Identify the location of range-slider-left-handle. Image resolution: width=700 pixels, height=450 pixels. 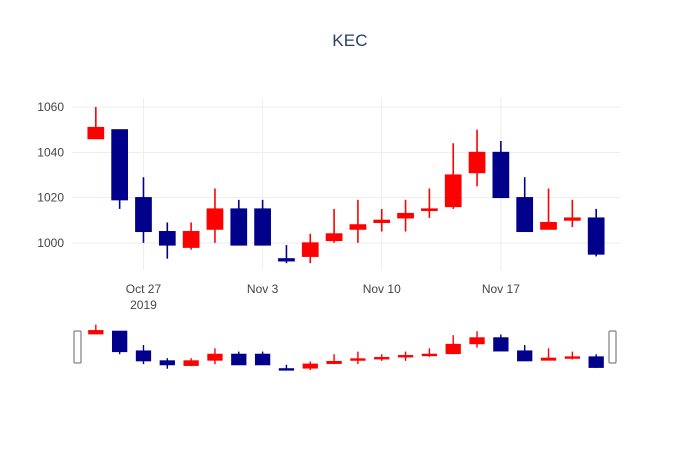
(77, 347).